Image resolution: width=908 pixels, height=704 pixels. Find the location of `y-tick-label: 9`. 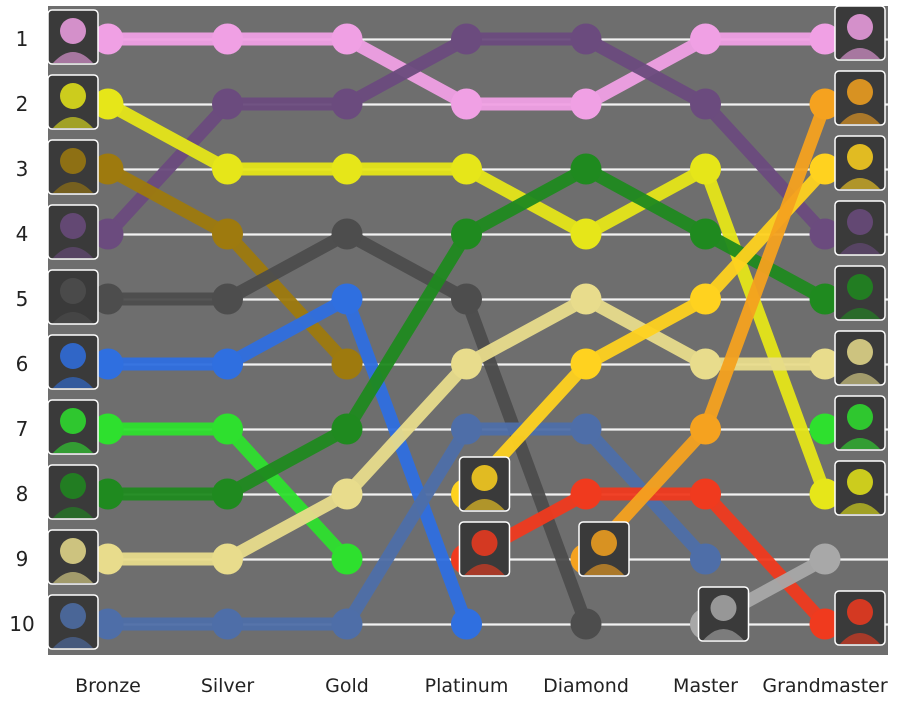

y-tick-label: 9 is located at coordinates (22, 559).